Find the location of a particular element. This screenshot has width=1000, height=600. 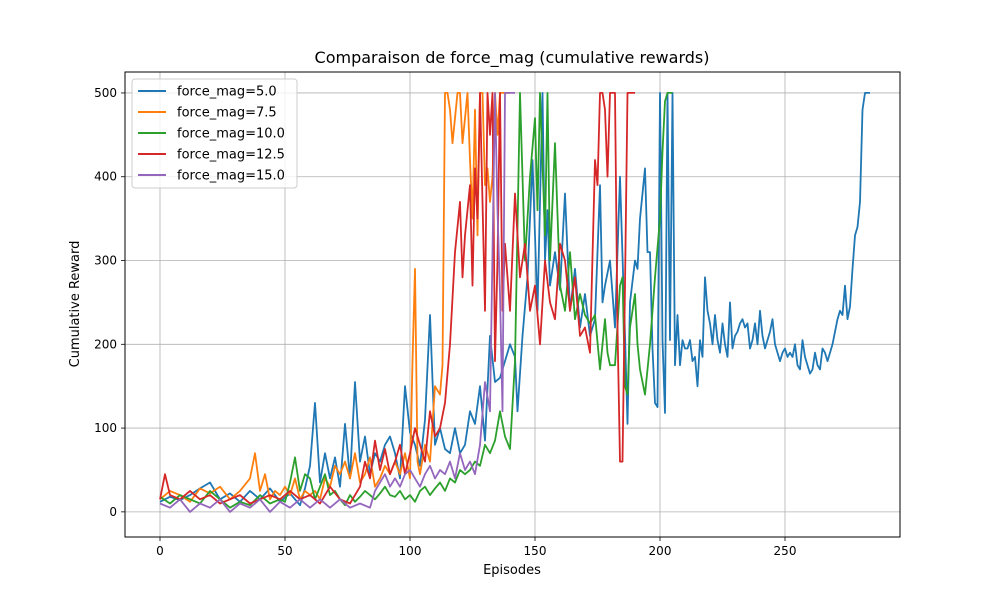

legend-label: force_mag=7.5 is located at coordinates (227, 113).